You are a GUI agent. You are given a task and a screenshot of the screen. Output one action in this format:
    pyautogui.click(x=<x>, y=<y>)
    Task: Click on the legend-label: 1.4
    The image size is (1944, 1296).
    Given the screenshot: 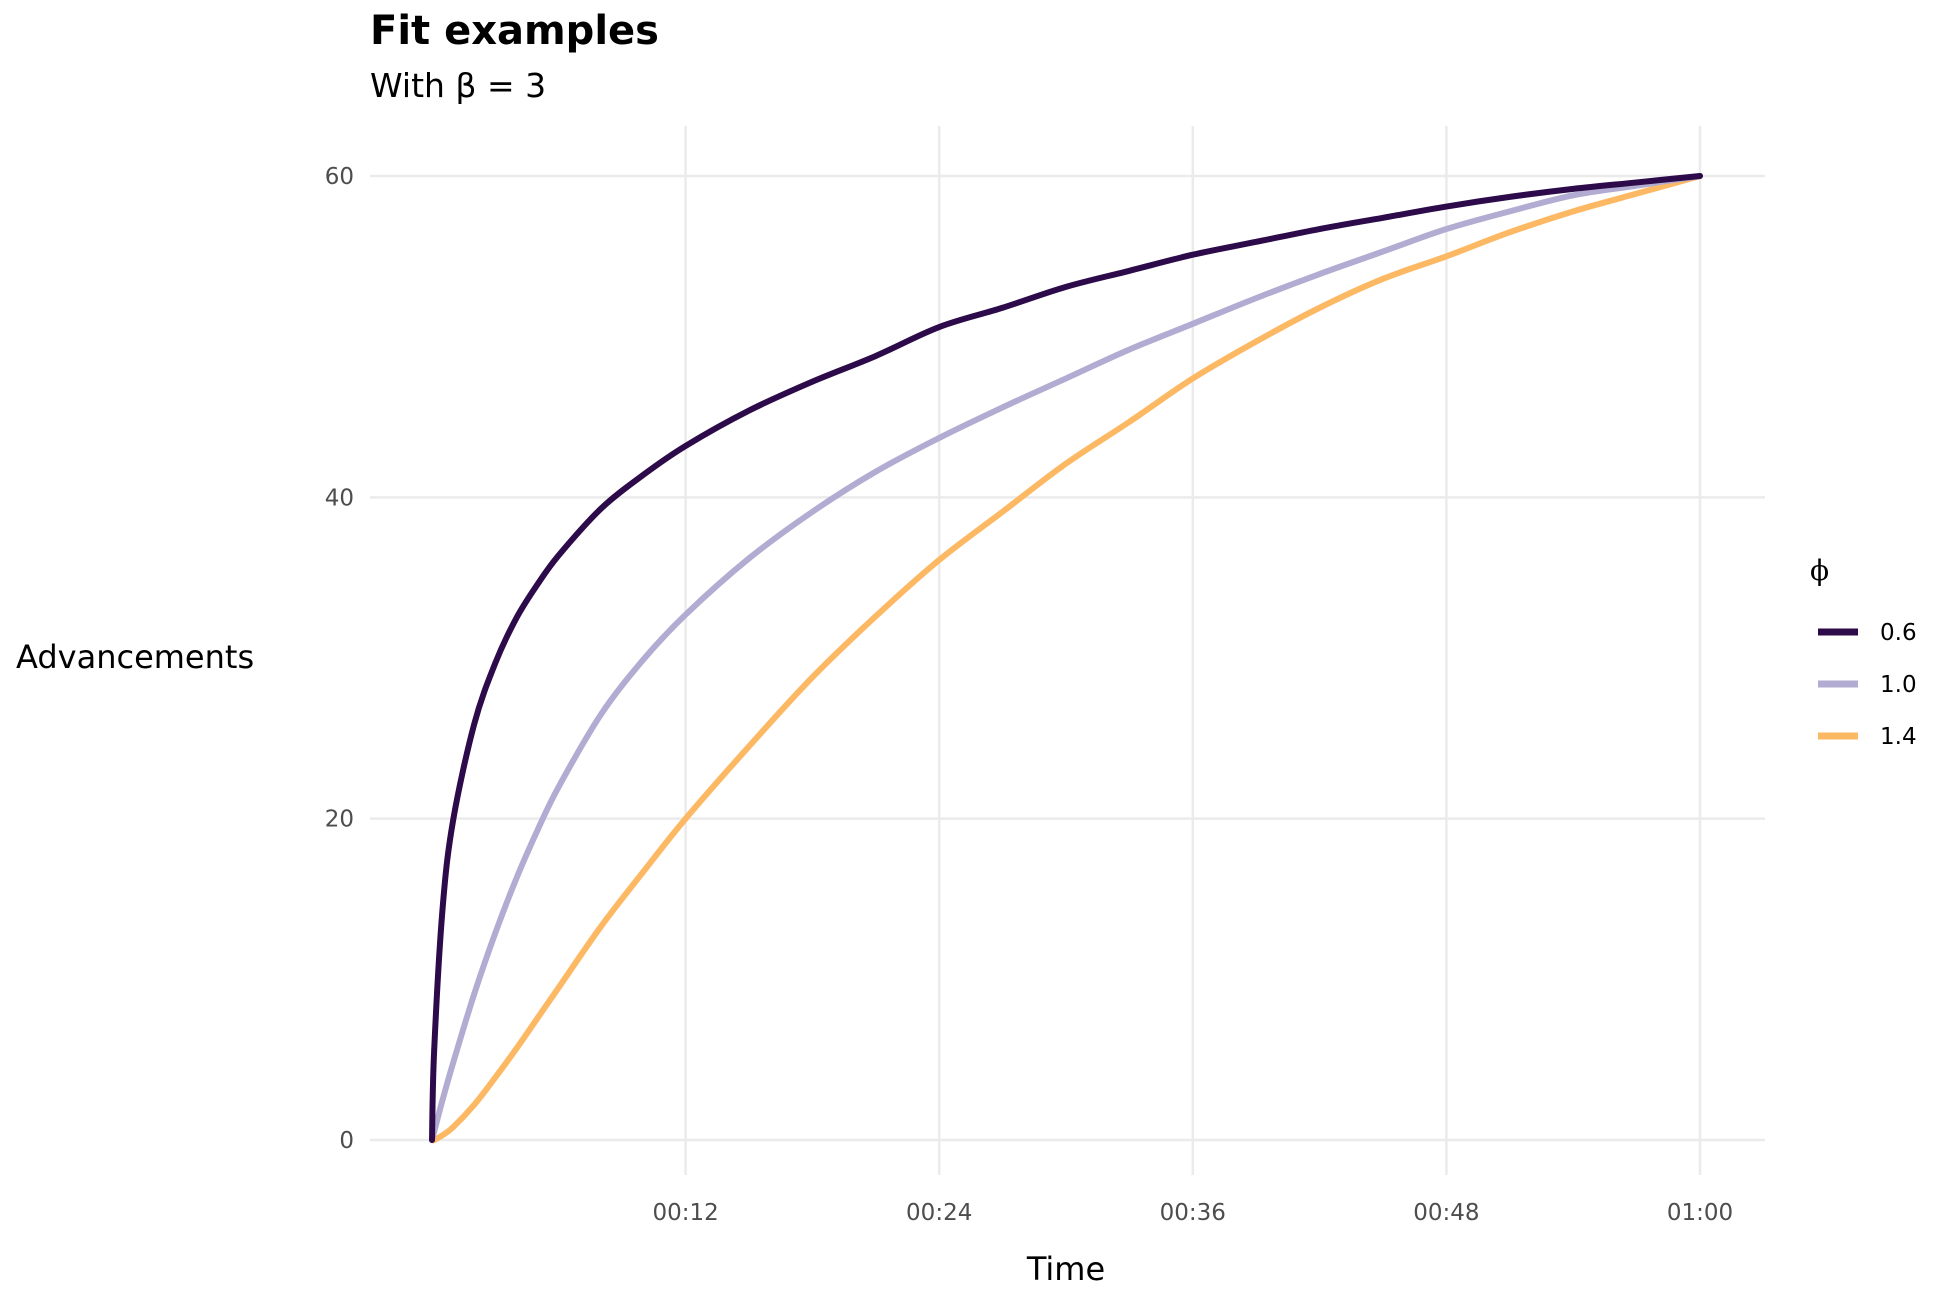 What is the action you would take?
    pyautogui.click(x=1898, y=737)
    